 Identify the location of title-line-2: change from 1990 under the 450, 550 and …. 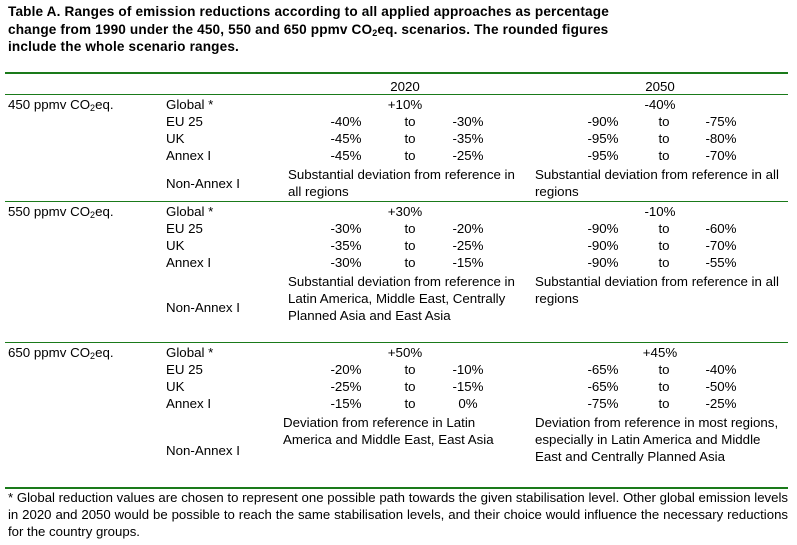
(308, 29).